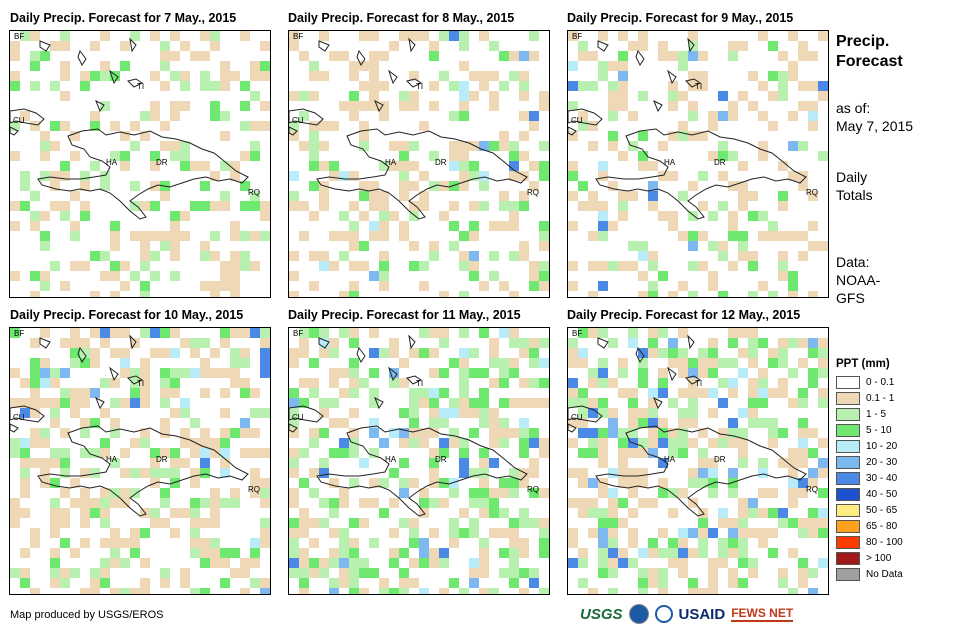 The height and width of the screenshot is (635, 970). What do you see at coordinates (848, 414) in the screenshot?
I see `legend-swatch` at bounding box center [848, 414].